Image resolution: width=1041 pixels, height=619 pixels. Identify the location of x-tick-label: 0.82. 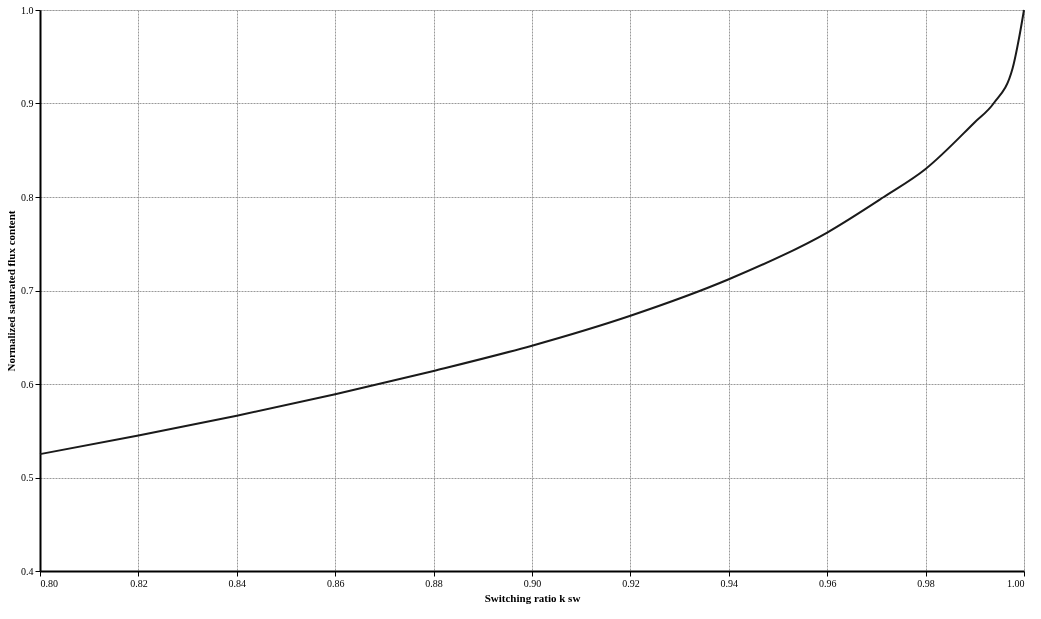
(139, 583).